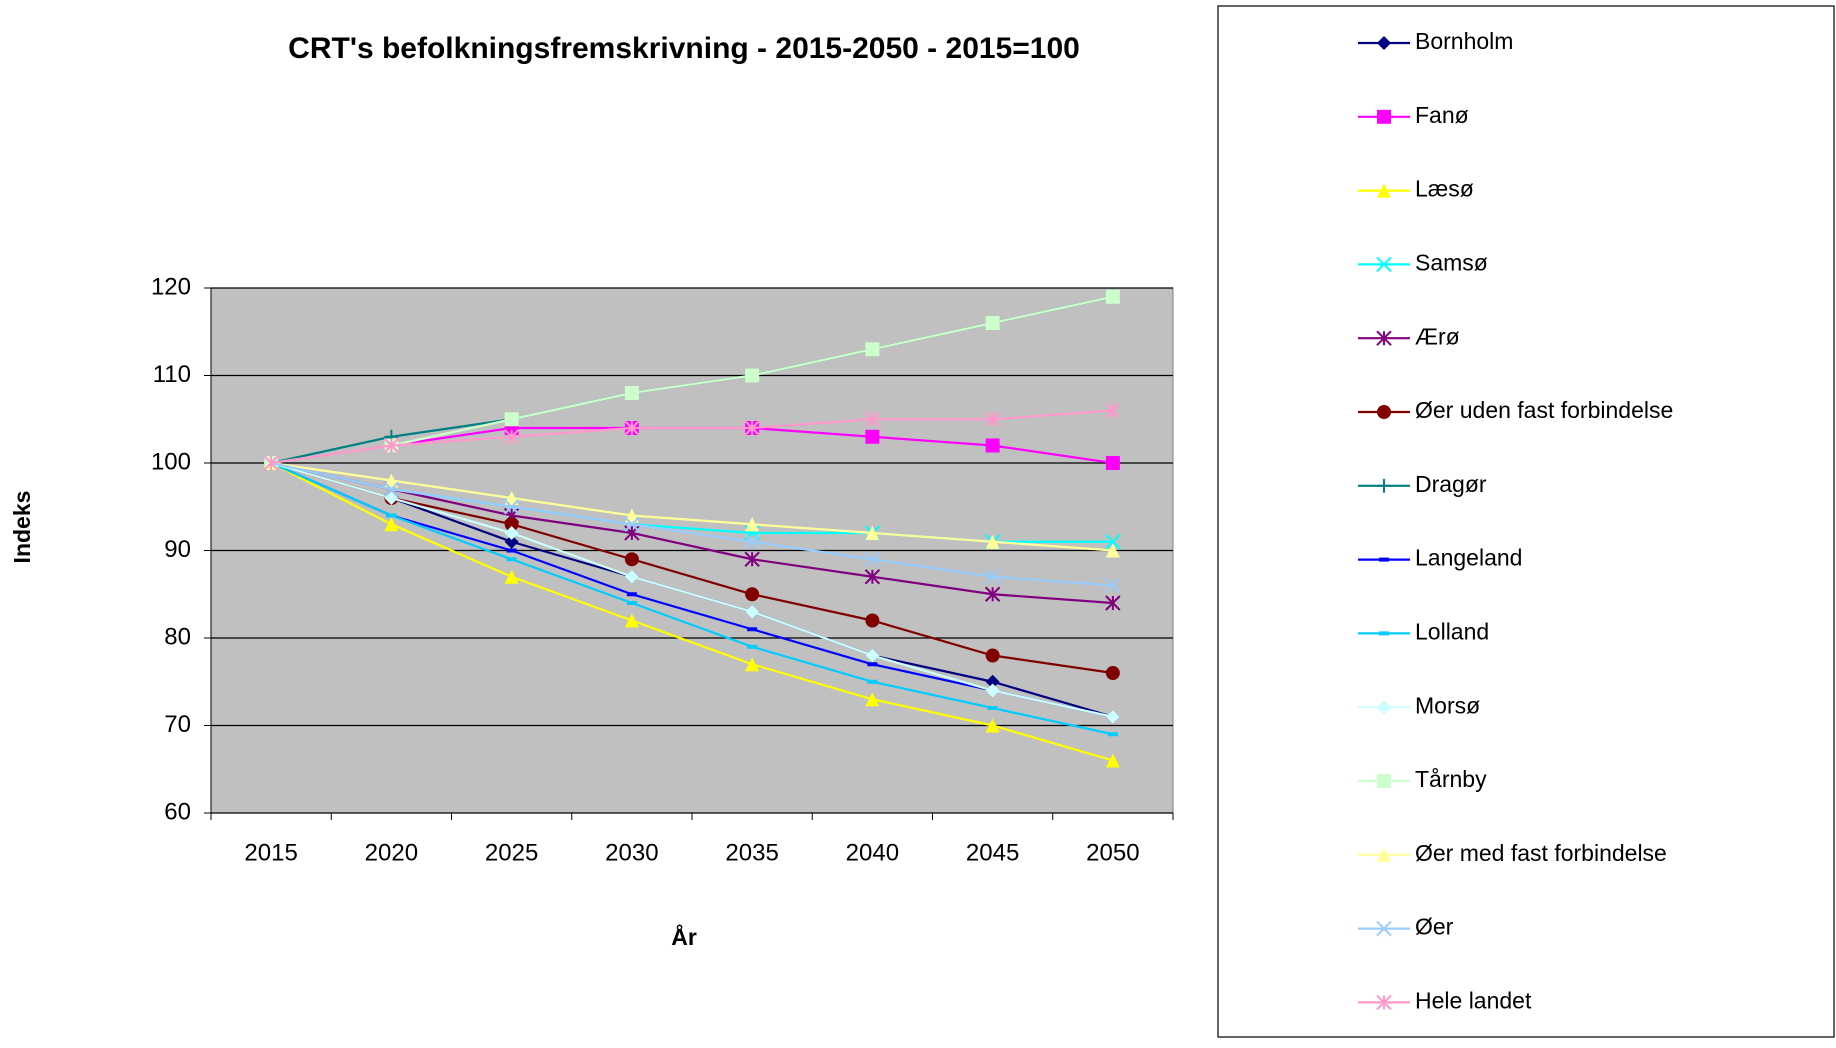 This screenshot has width=1836, height=1048. I want to click on y-tick-label: 100, so click(171, 461).